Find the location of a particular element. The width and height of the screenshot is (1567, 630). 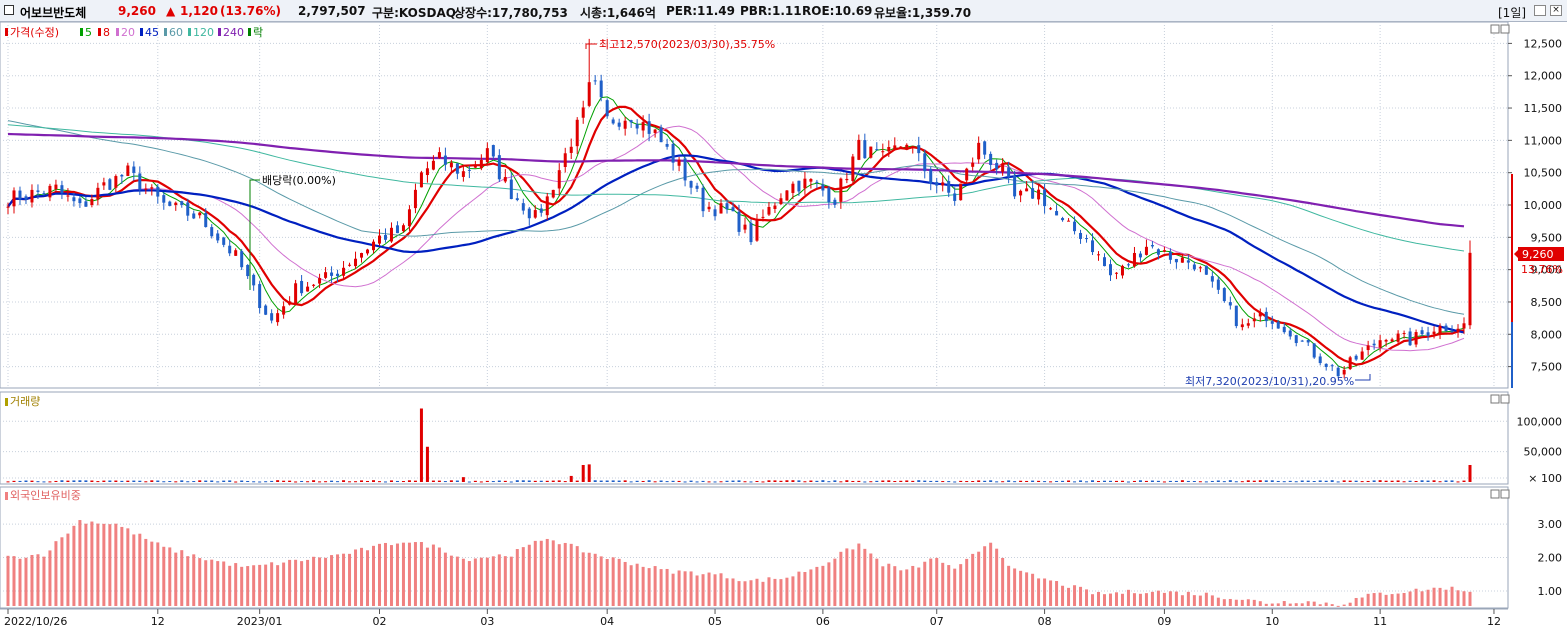

per: PER:11.49 is located at coordinates (700, 11).